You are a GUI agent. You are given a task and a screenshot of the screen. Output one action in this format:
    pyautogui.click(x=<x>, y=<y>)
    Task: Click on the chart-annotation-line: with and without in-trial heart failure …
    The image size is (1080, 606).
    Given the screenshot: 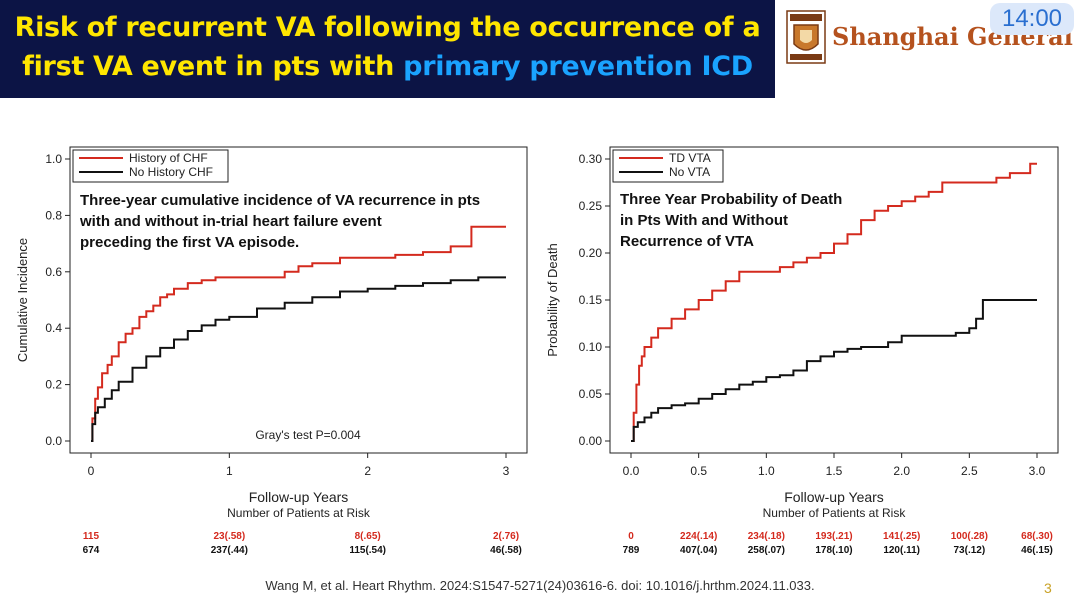 What is the action you would take?
    pyautogui.click(x=230, y=221)
    